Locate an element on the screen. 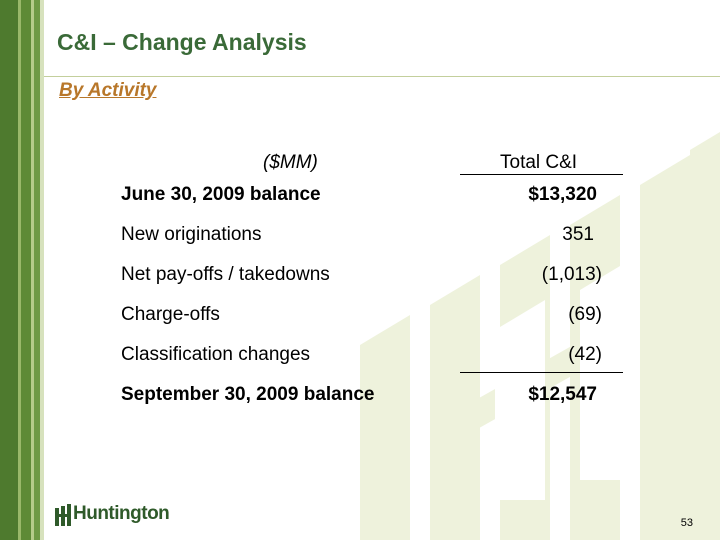 The image size is (720, 540). huntington-logo-icon is located at coordinates (63, 515).